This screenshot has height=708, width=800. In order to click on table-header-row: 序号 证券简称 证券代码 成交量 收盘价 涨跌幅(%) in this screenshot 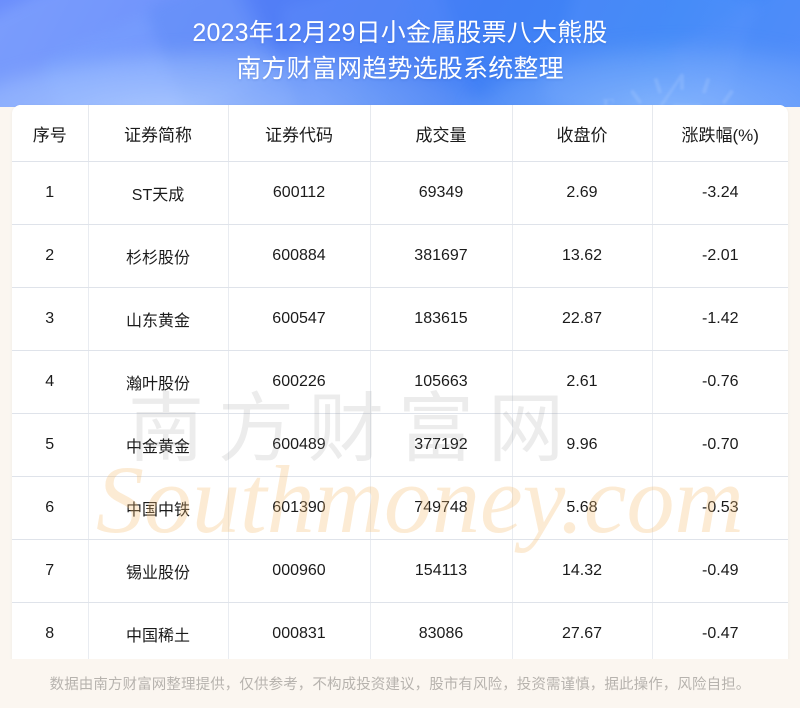, I will do `click(400, 133)`.